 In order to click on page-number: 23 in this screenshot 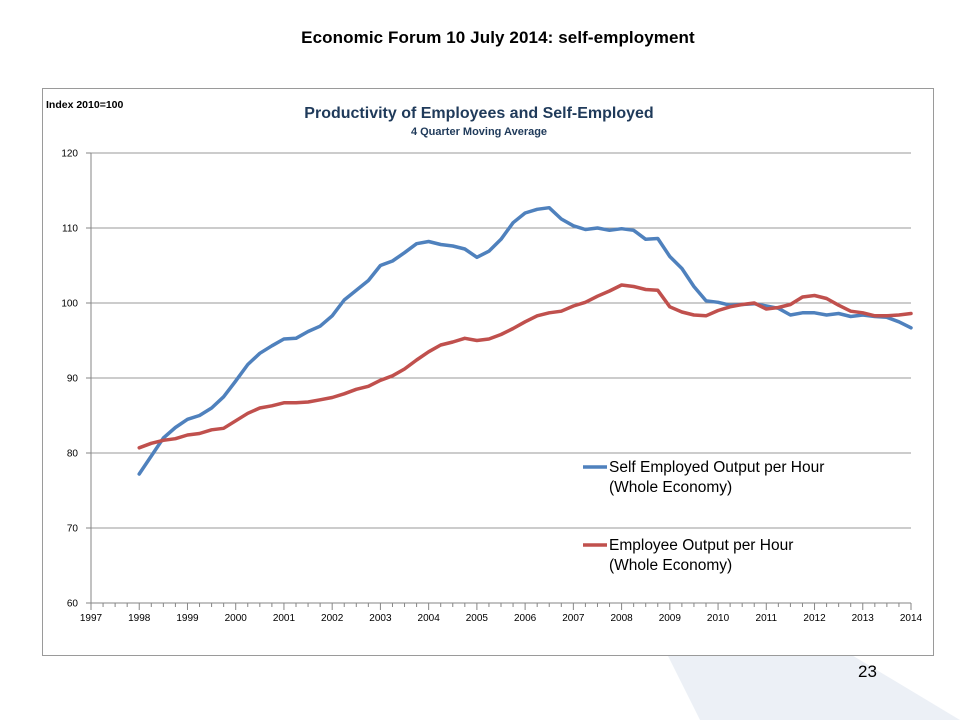, I will do `click(867, 671)`.